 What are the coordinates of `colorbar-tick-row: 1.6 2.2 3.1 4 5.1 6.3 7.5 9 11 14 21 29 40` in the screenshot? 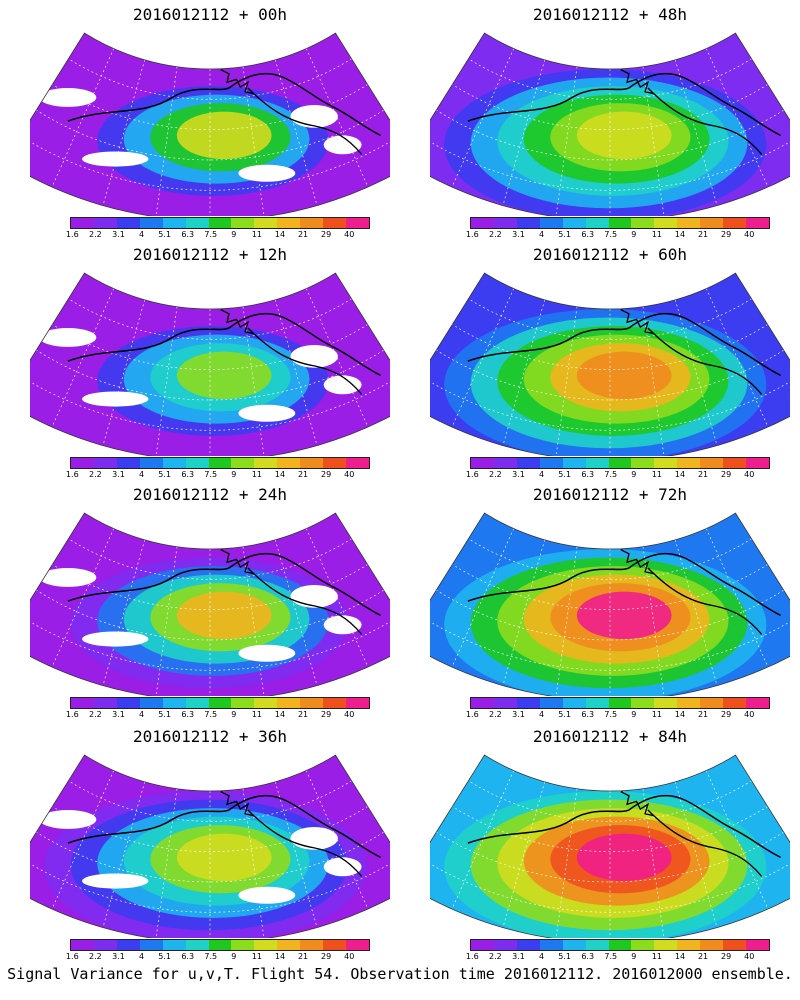 It's located at (618, 235).